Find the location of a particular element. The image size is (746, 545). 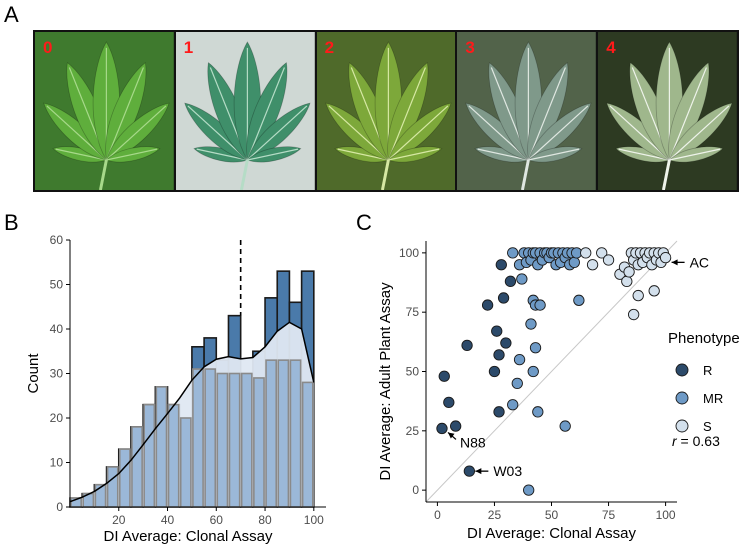

correlation-value: = 0.63 is located at coordinates (698, 441).